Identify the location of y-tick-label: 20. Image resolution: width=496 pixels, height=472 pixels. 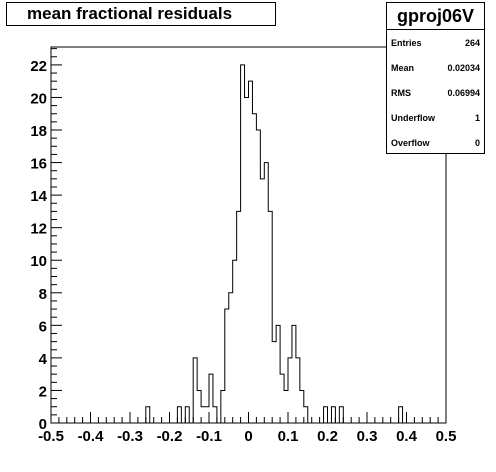
(38, 98).